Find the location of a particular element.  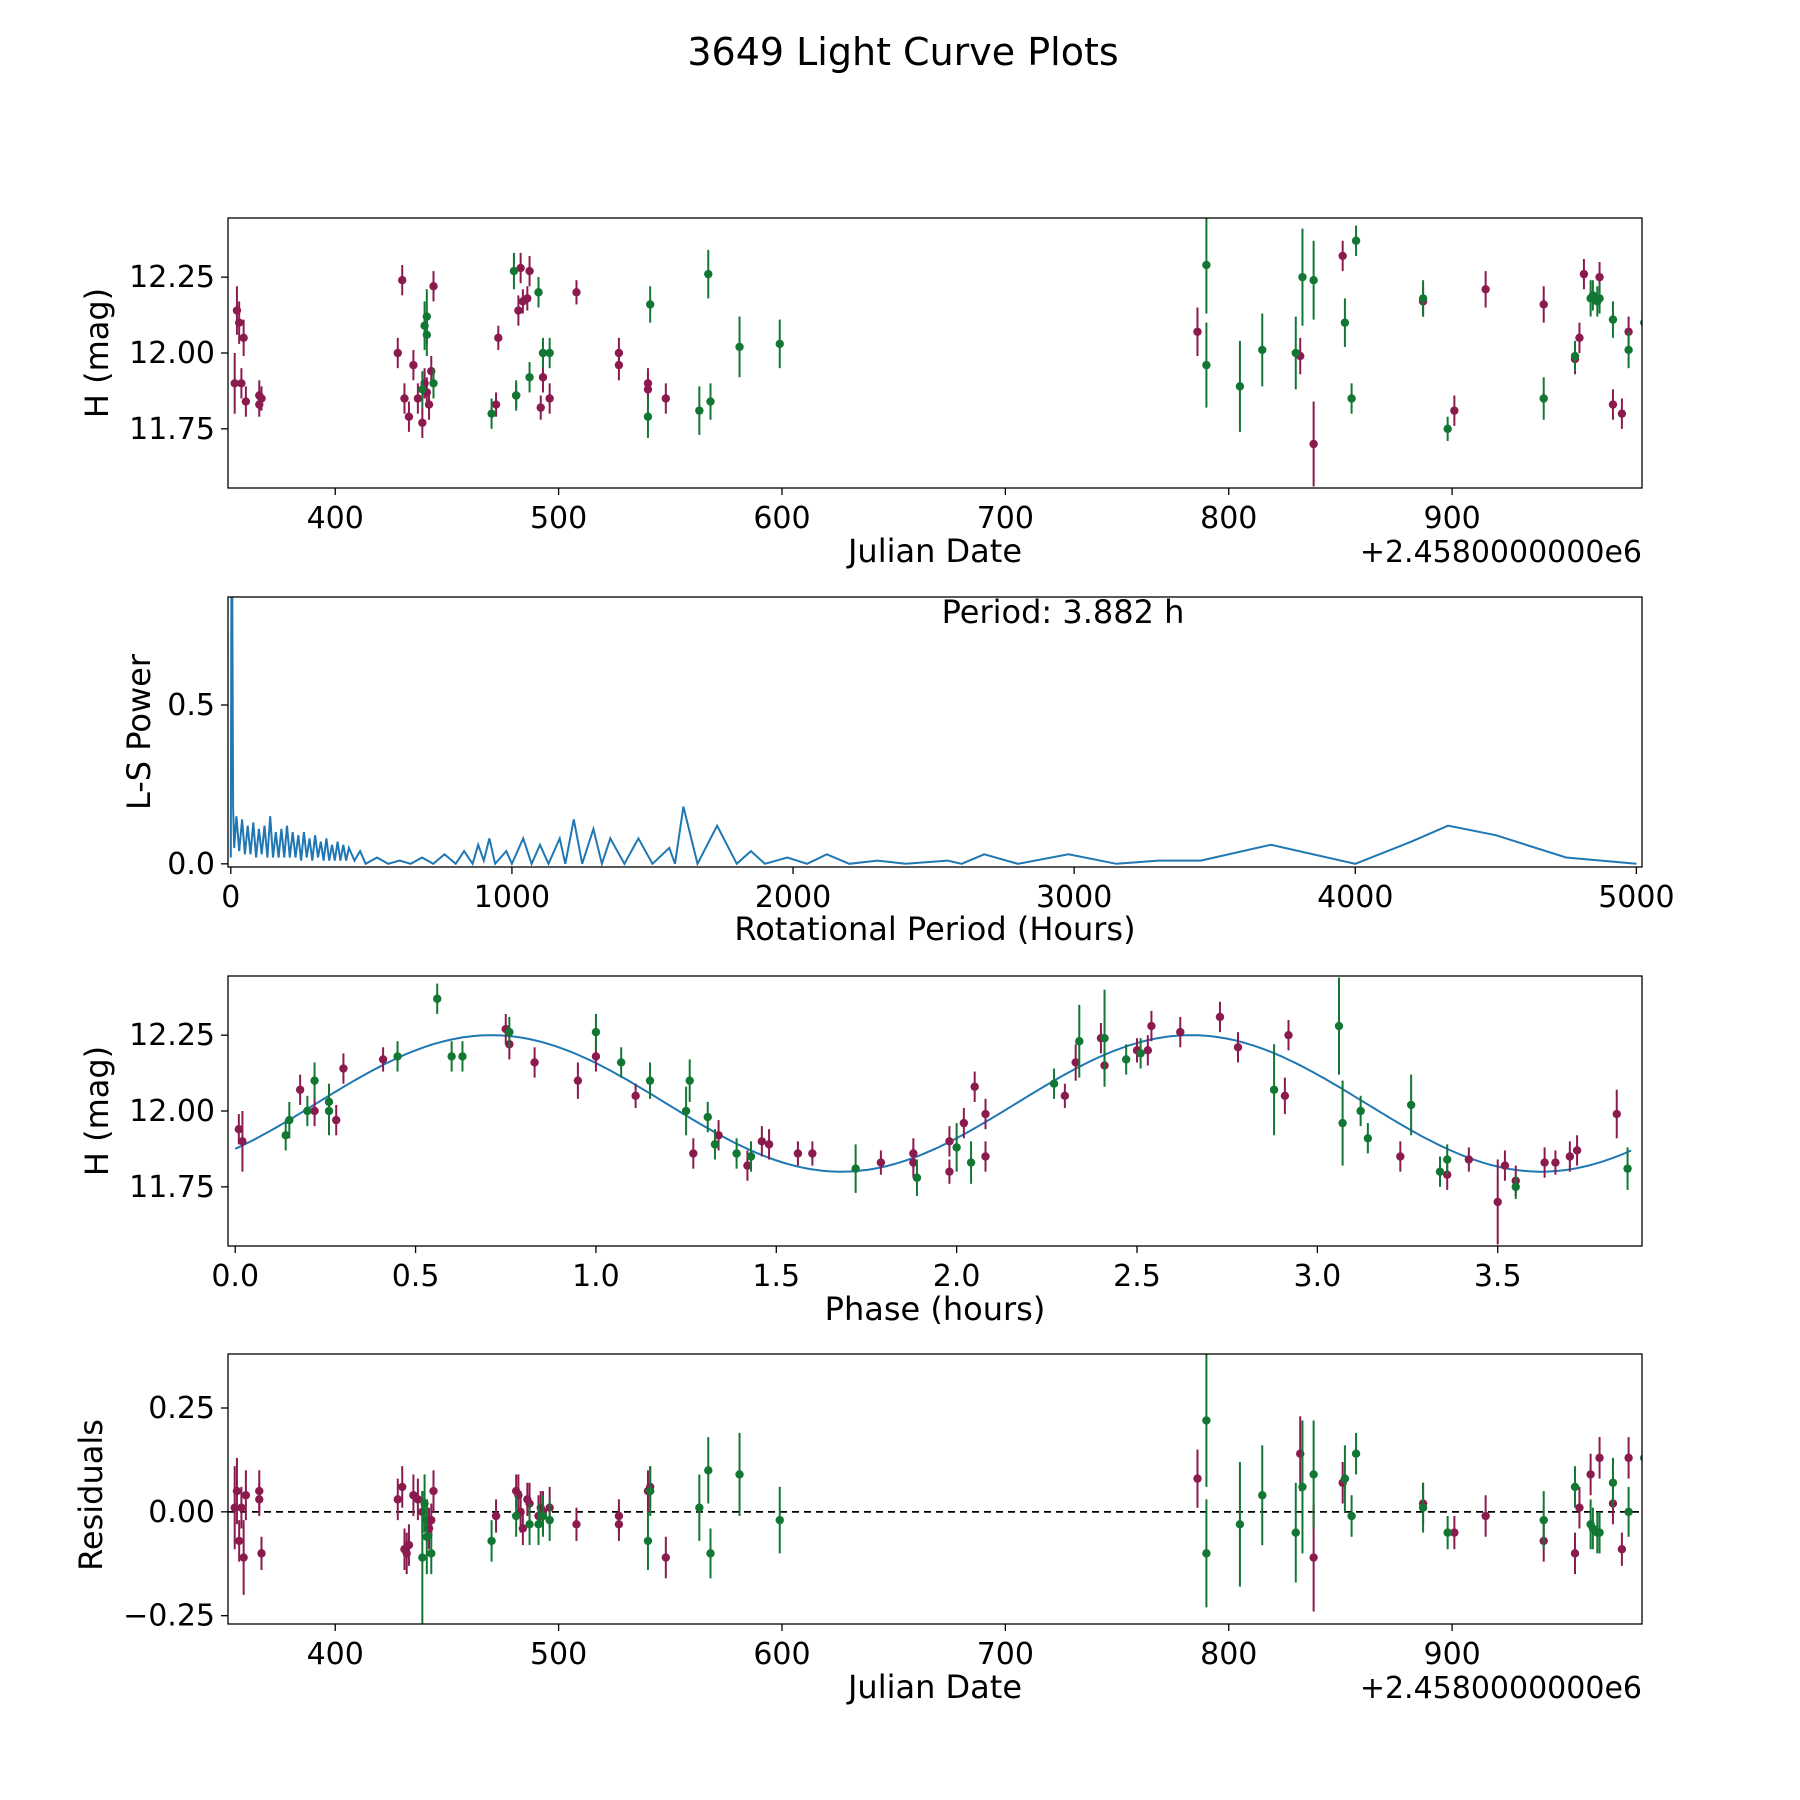

residuals-xlabel: Julian Date is located at coordinates (934, 1687).